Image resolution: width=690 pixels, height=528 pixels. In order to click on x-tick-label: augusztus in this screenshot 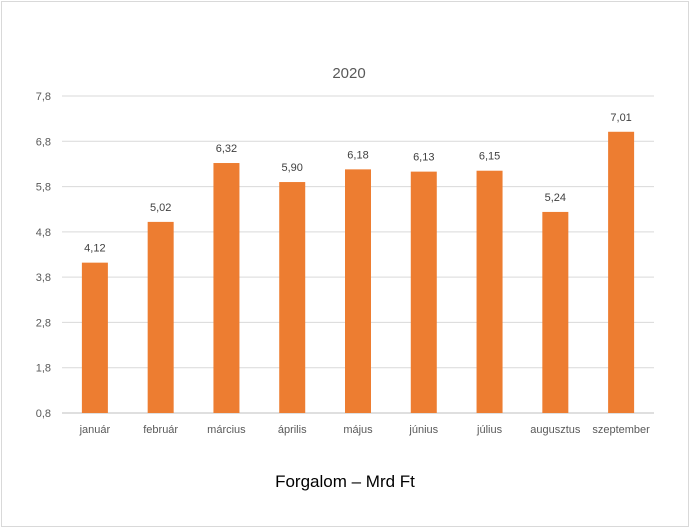, I will do `click(555, 430)`.